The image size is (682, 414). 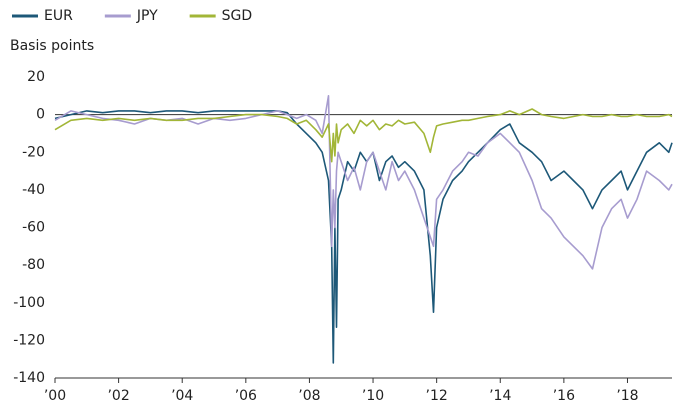 What do you see at coordinates (29, 340) in the screenshot?
I see `y-tick-label: -120` at bounding box center [29, 340].